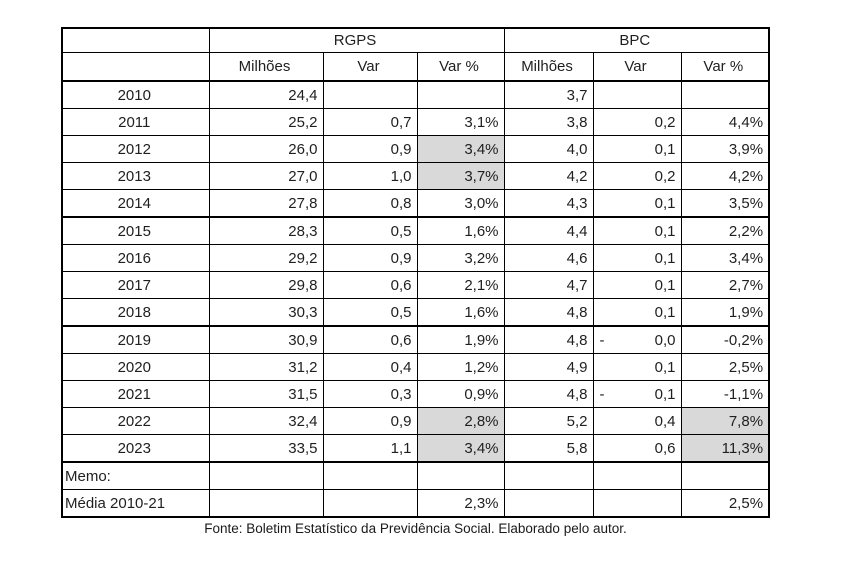 This screenshot has width=853, height=562. I want to click on group-header-row: RGPS BPC, so click(415, 40).